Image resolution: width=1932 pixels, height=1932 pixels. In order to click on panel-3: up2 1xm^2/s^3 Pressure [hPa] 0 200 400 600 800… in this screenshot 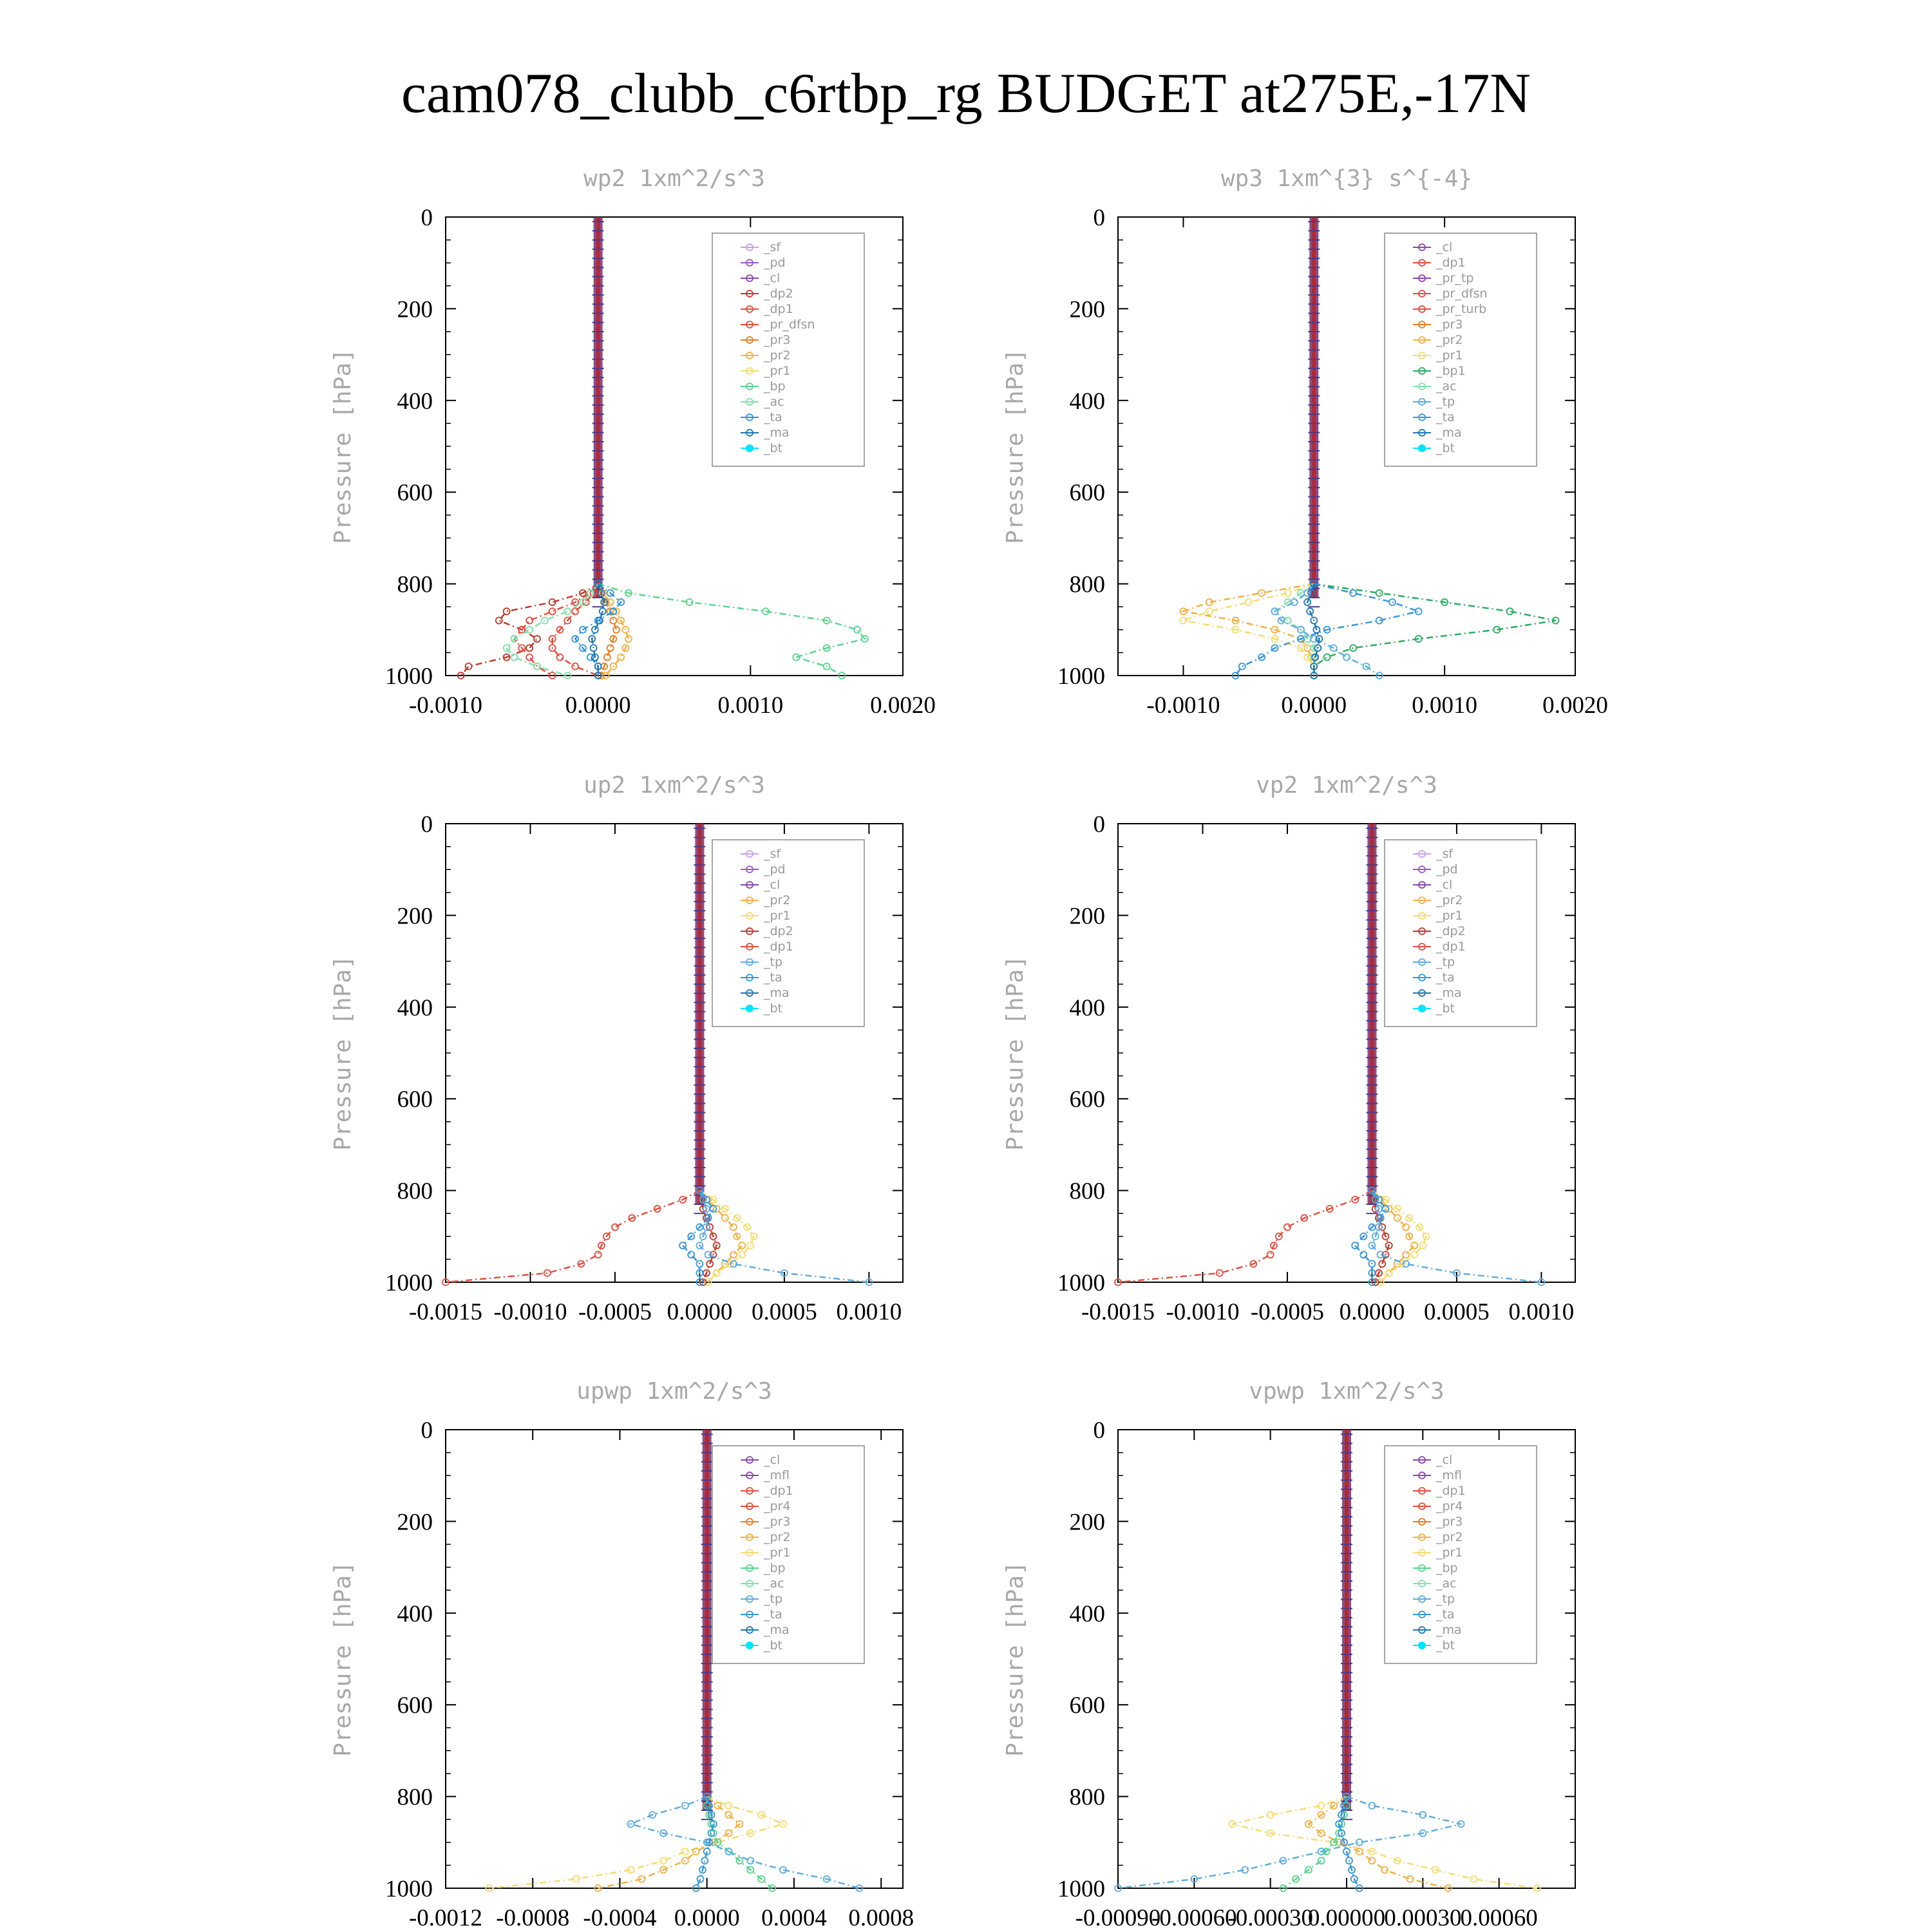, I will do `click(617, 1048)`.